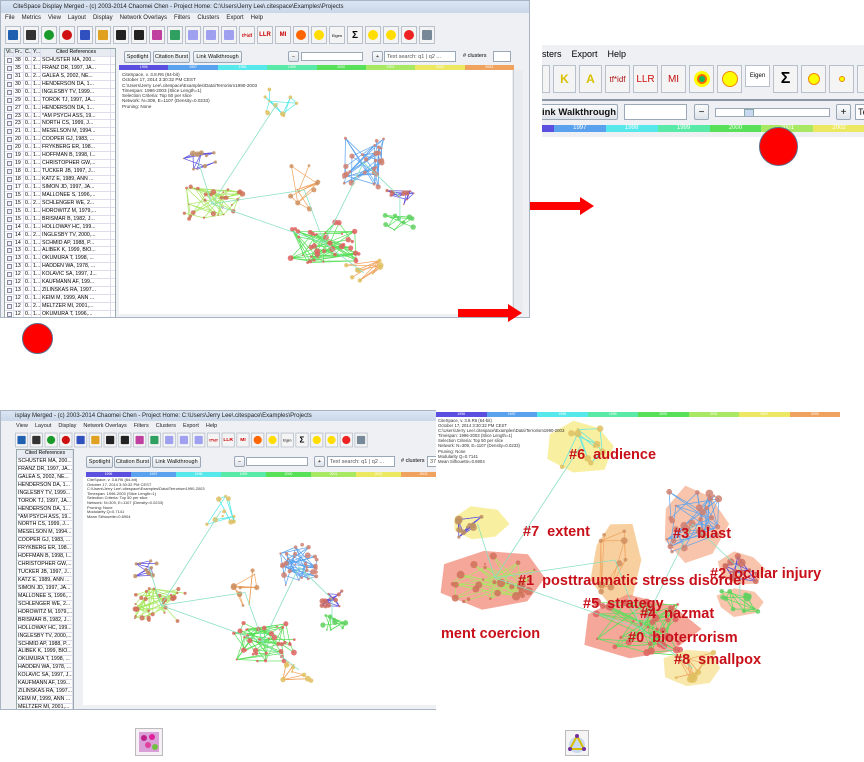 The width and height of the screenshot is (864, 762). Describe the element at coordinates (67, 426) in the screenshot. I see `menu-item: Display` at that location.